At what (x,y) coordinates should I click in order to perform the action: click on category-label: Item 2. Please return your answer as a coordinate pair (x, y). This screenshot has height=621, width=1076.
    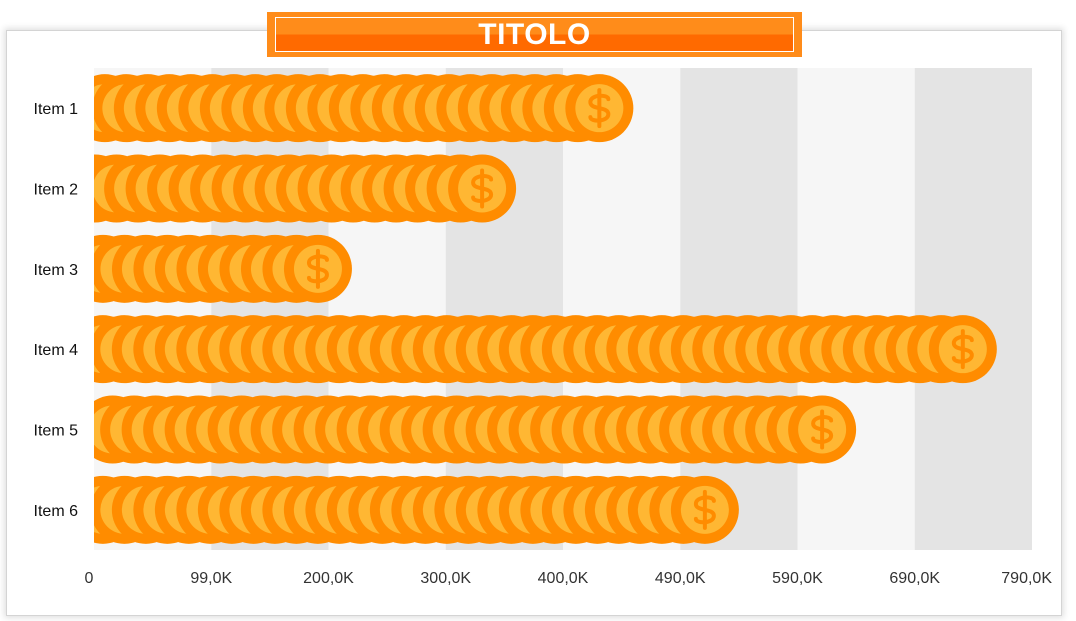
    Looking at the image, I should click on (56, 190).